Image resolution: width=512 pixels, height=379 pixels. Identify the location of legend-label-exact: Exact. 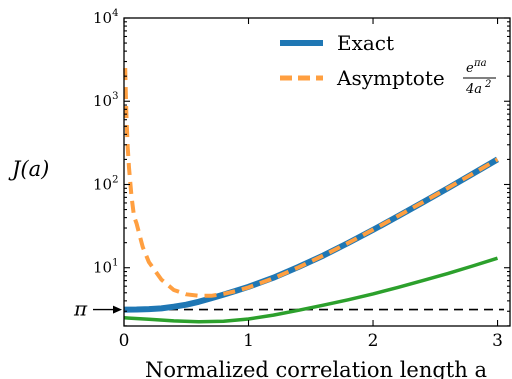
(365, 43).